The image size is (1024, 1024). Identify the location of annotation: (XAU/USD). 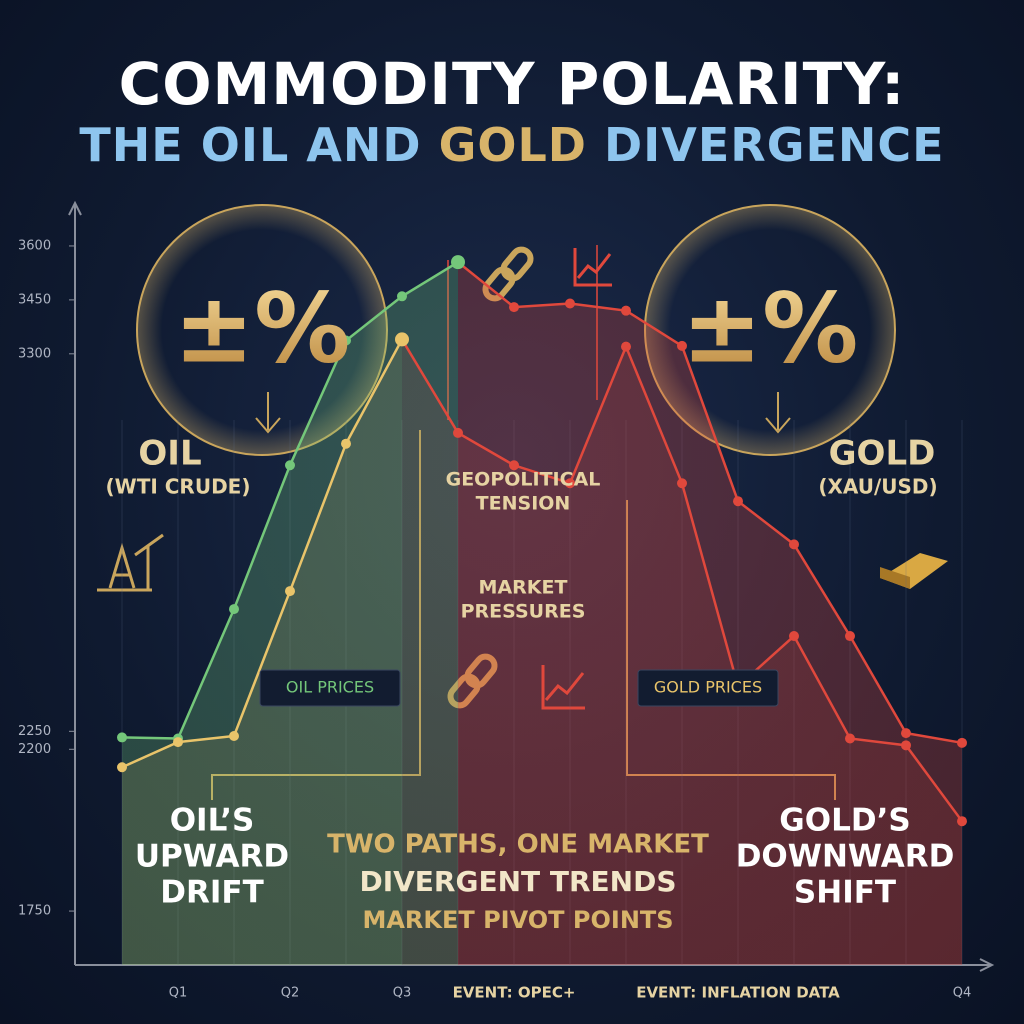
(877, 487).